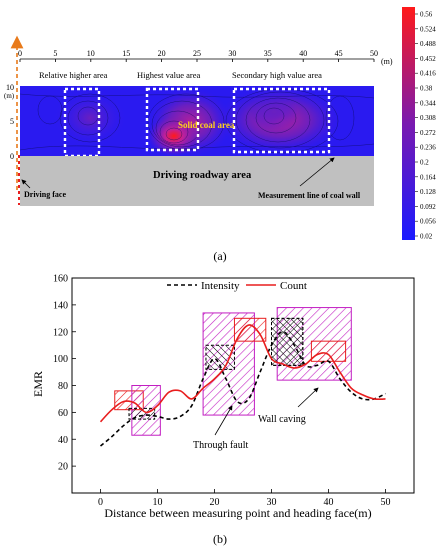 This screenshot has width=446, height=550. Describe the element at coordinates (45, 194) in the screenshot. I see `driving-face-label: Driving face` at that location.